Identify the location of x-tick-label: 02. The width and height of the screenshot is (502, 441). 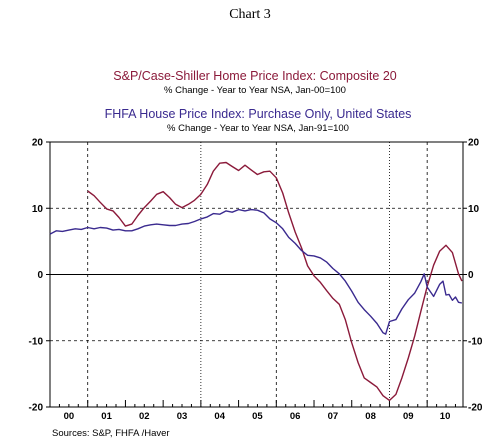
(144, 416).